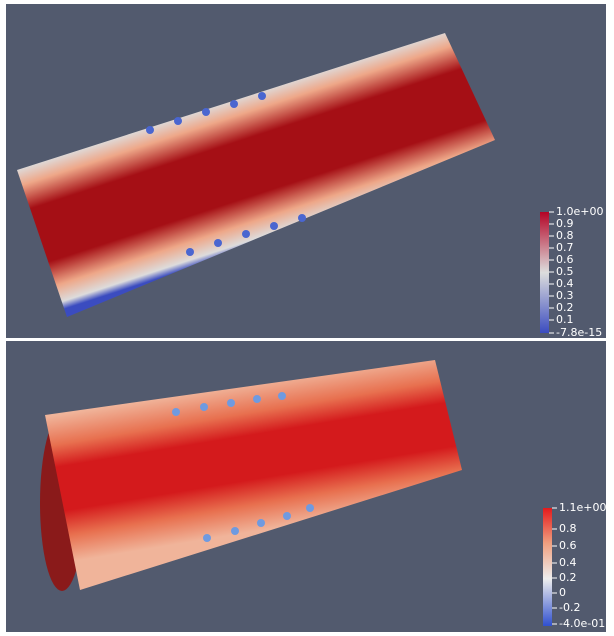  Describe the element at coordinates (226, 174) in the screenshot. I see `top-notches` at that location.